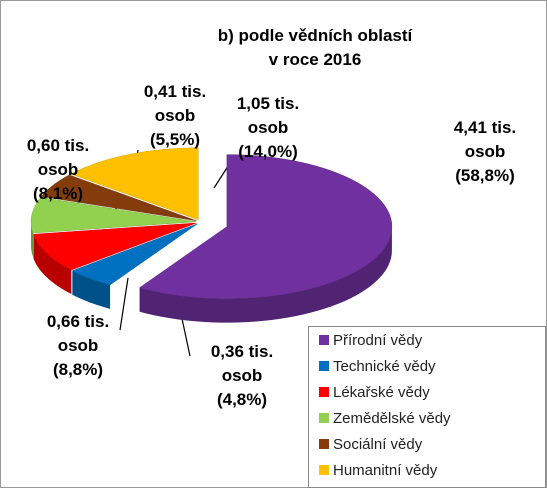 Image resolution: width=547 pixels, height=488 pixels. Describe the element at coordinates (315, 35) in the screenshot. I see `title-line: b) podle vědních oblastí` at that location.